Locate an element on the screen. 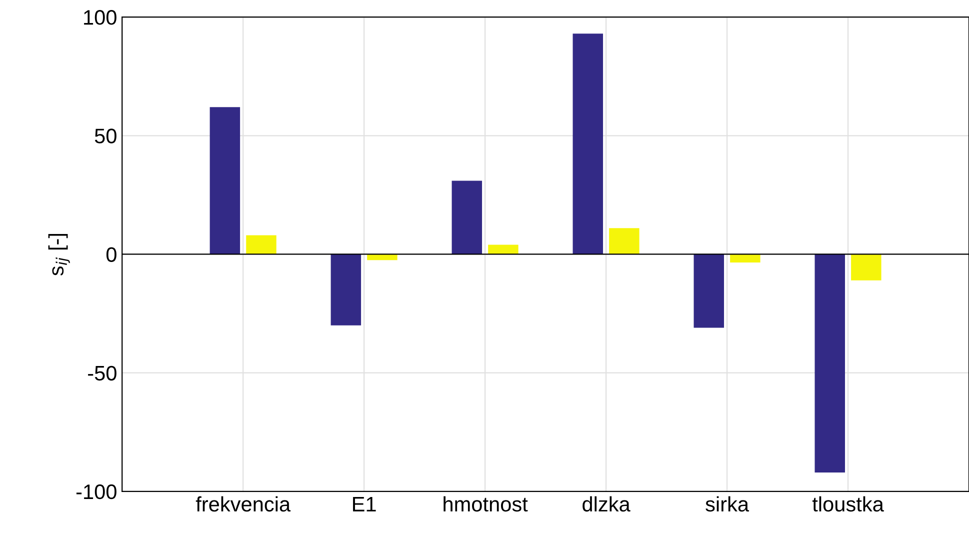 The height and width of the screenshot is (533, 969). x-tick-label: E1 is located at coordinates (364, 504).